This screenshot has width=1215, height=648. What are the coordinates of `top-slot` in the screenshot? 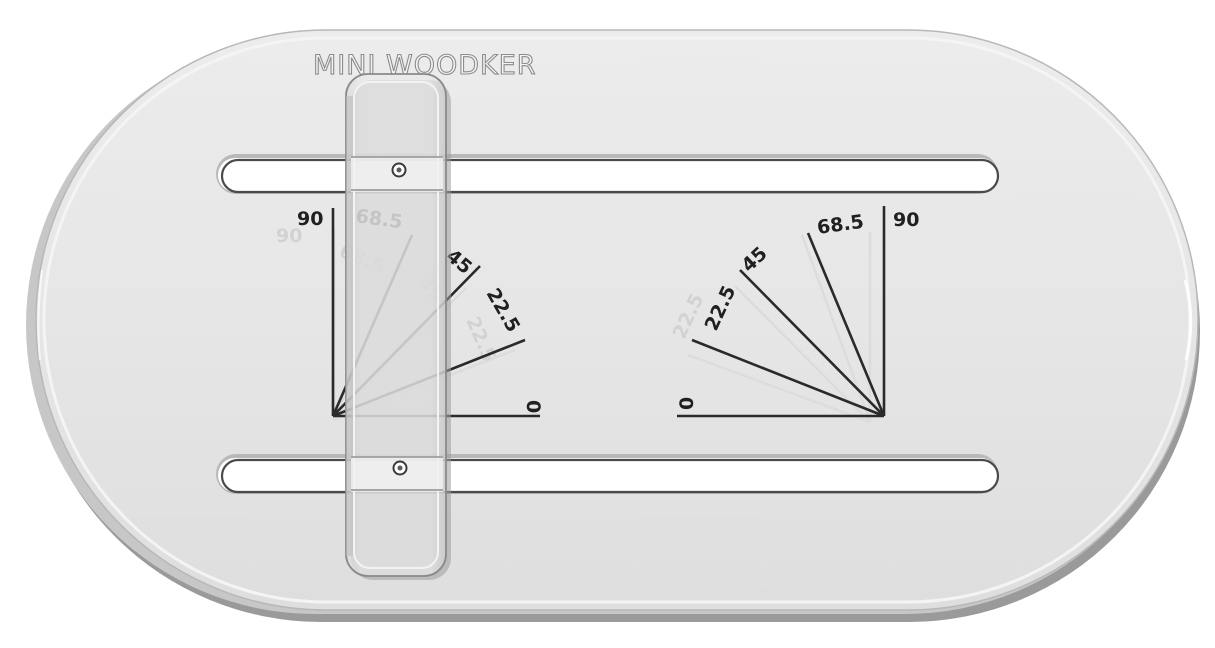 It's located at (608, 174).